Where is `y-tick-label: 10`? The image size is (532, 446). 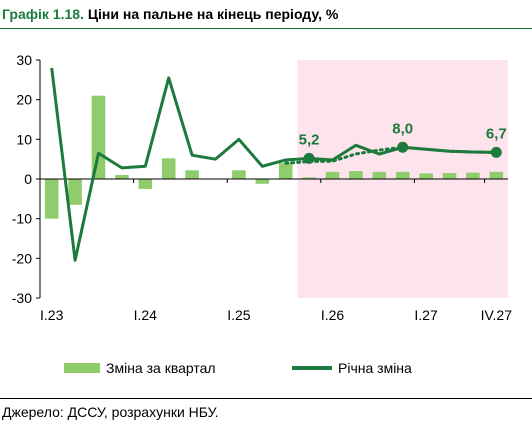
y-tick-label: 10 is located at coordinates (24, 139).